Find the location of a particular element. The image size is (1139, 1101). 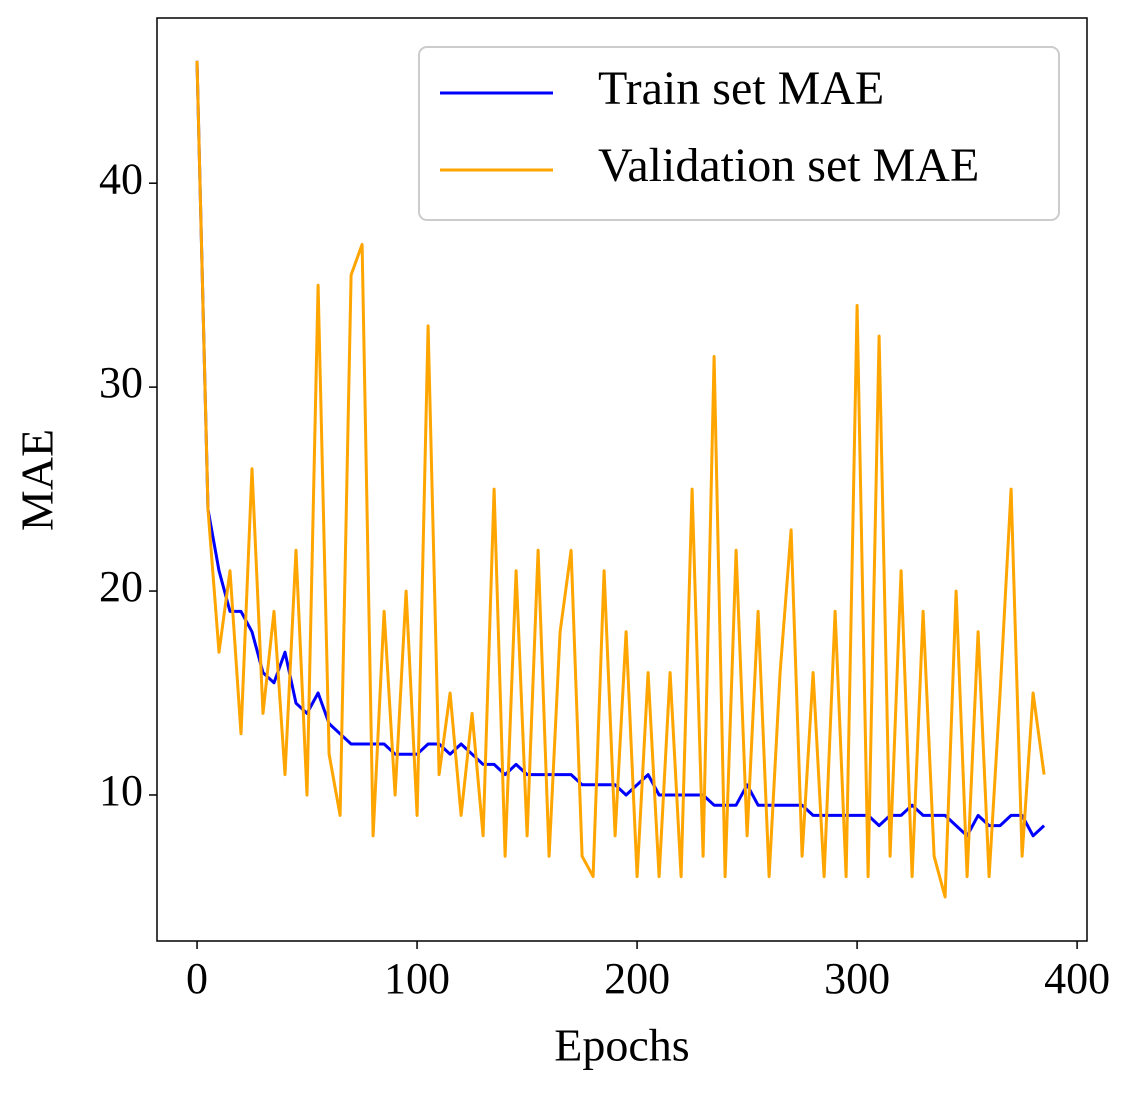

y-tick-label: 30 is located at coordinates (121, 382).